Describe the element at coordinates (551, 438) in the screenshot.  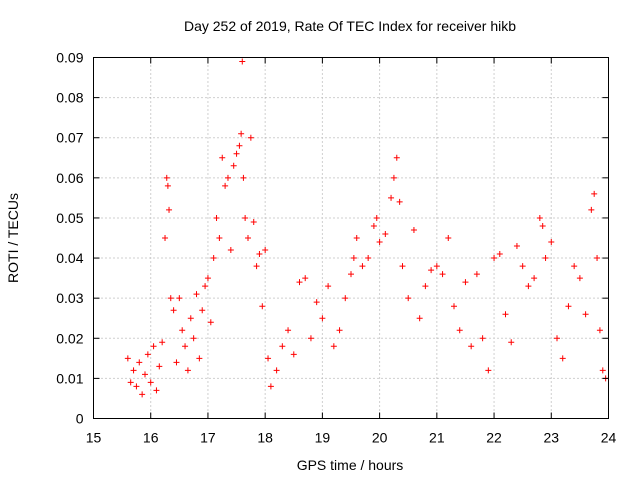
I see `x-tick-label: 23` at that location.